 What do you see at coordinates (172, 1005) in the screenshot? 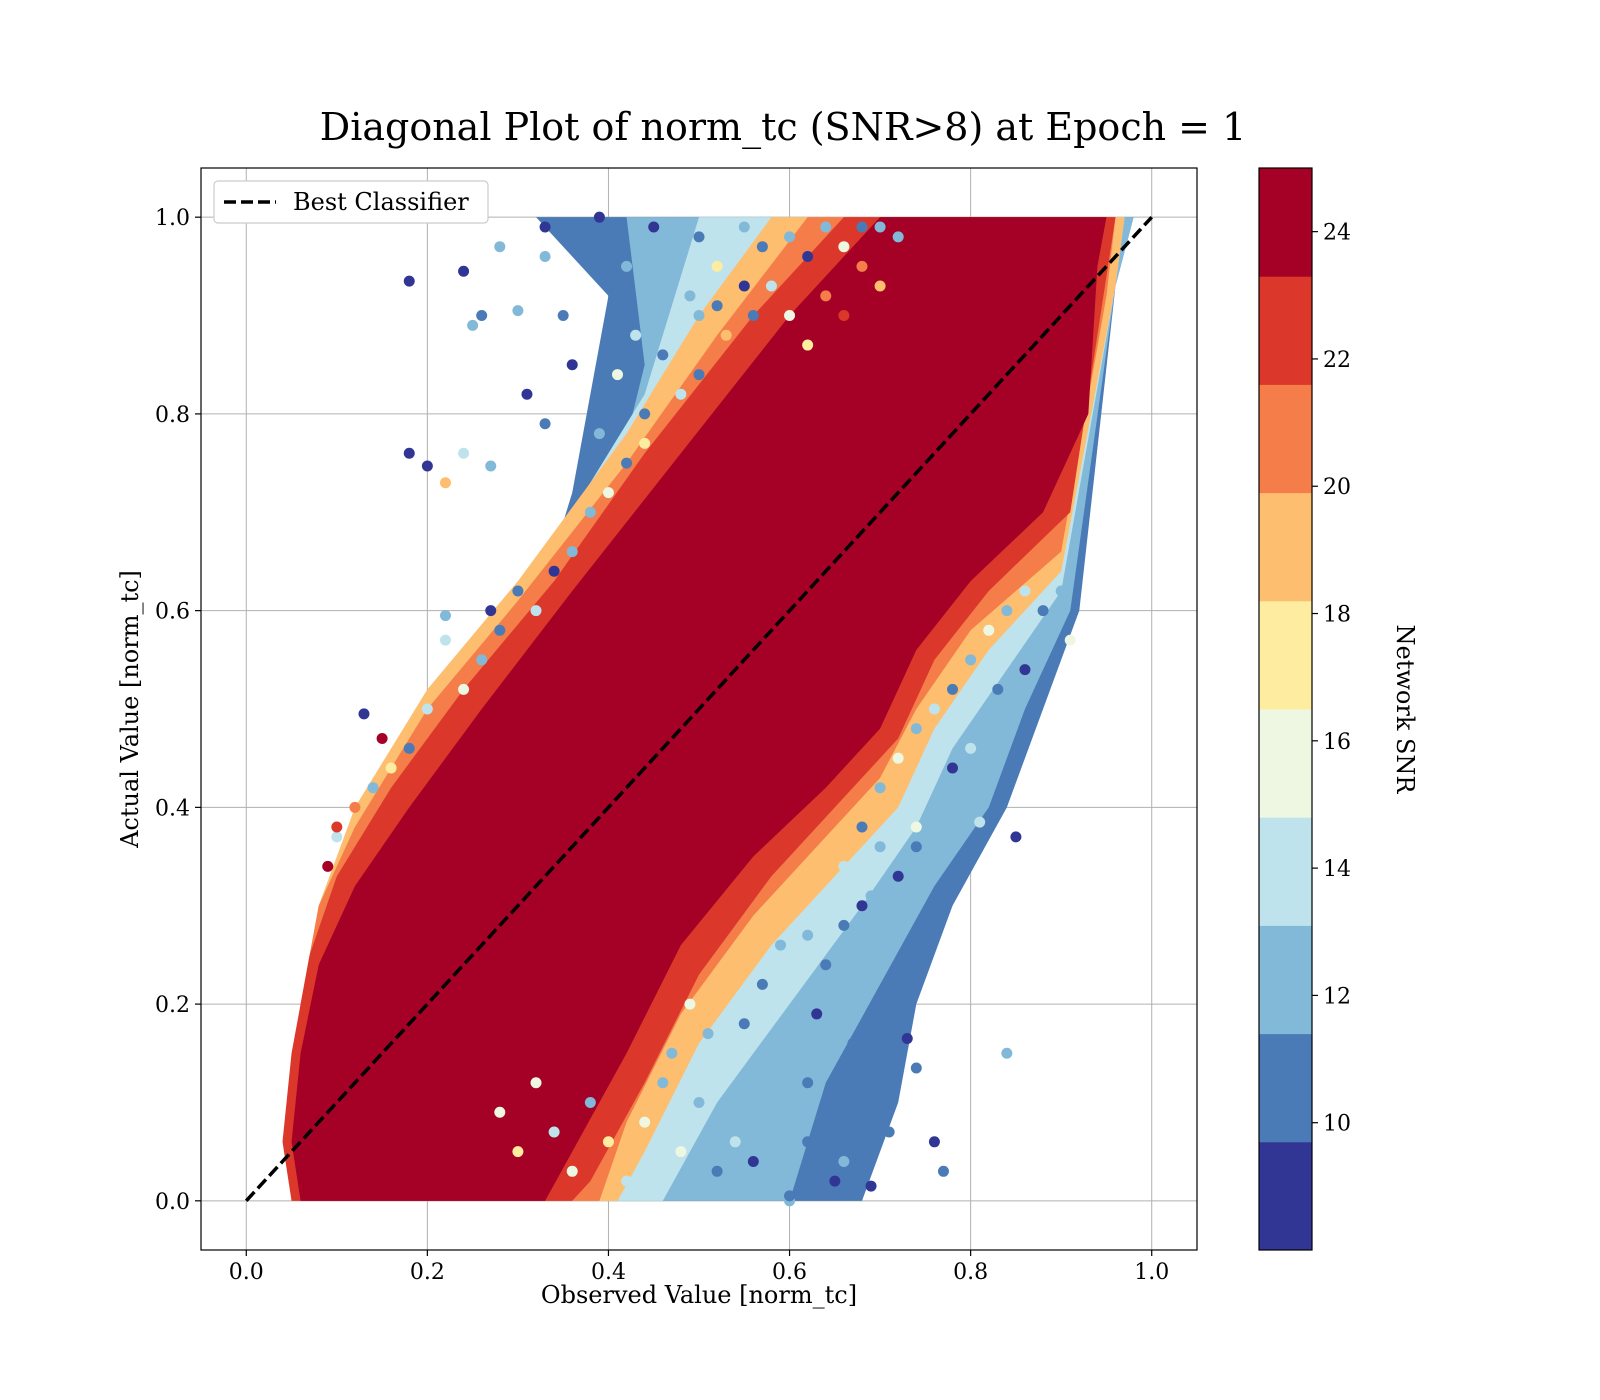
I see `y-tick-label: 0.2` at bounding box center [172, 1005].